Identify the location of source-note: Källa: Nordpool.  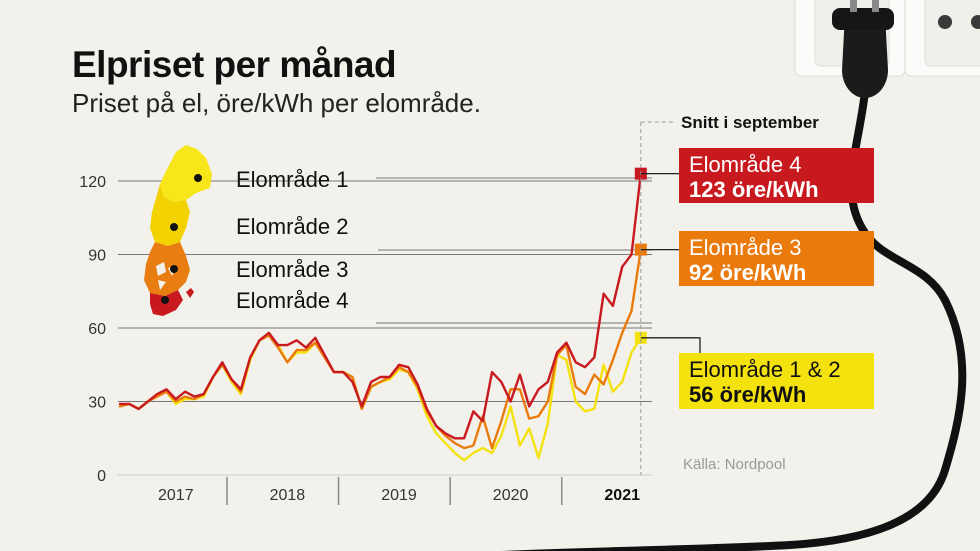
(734, 464).